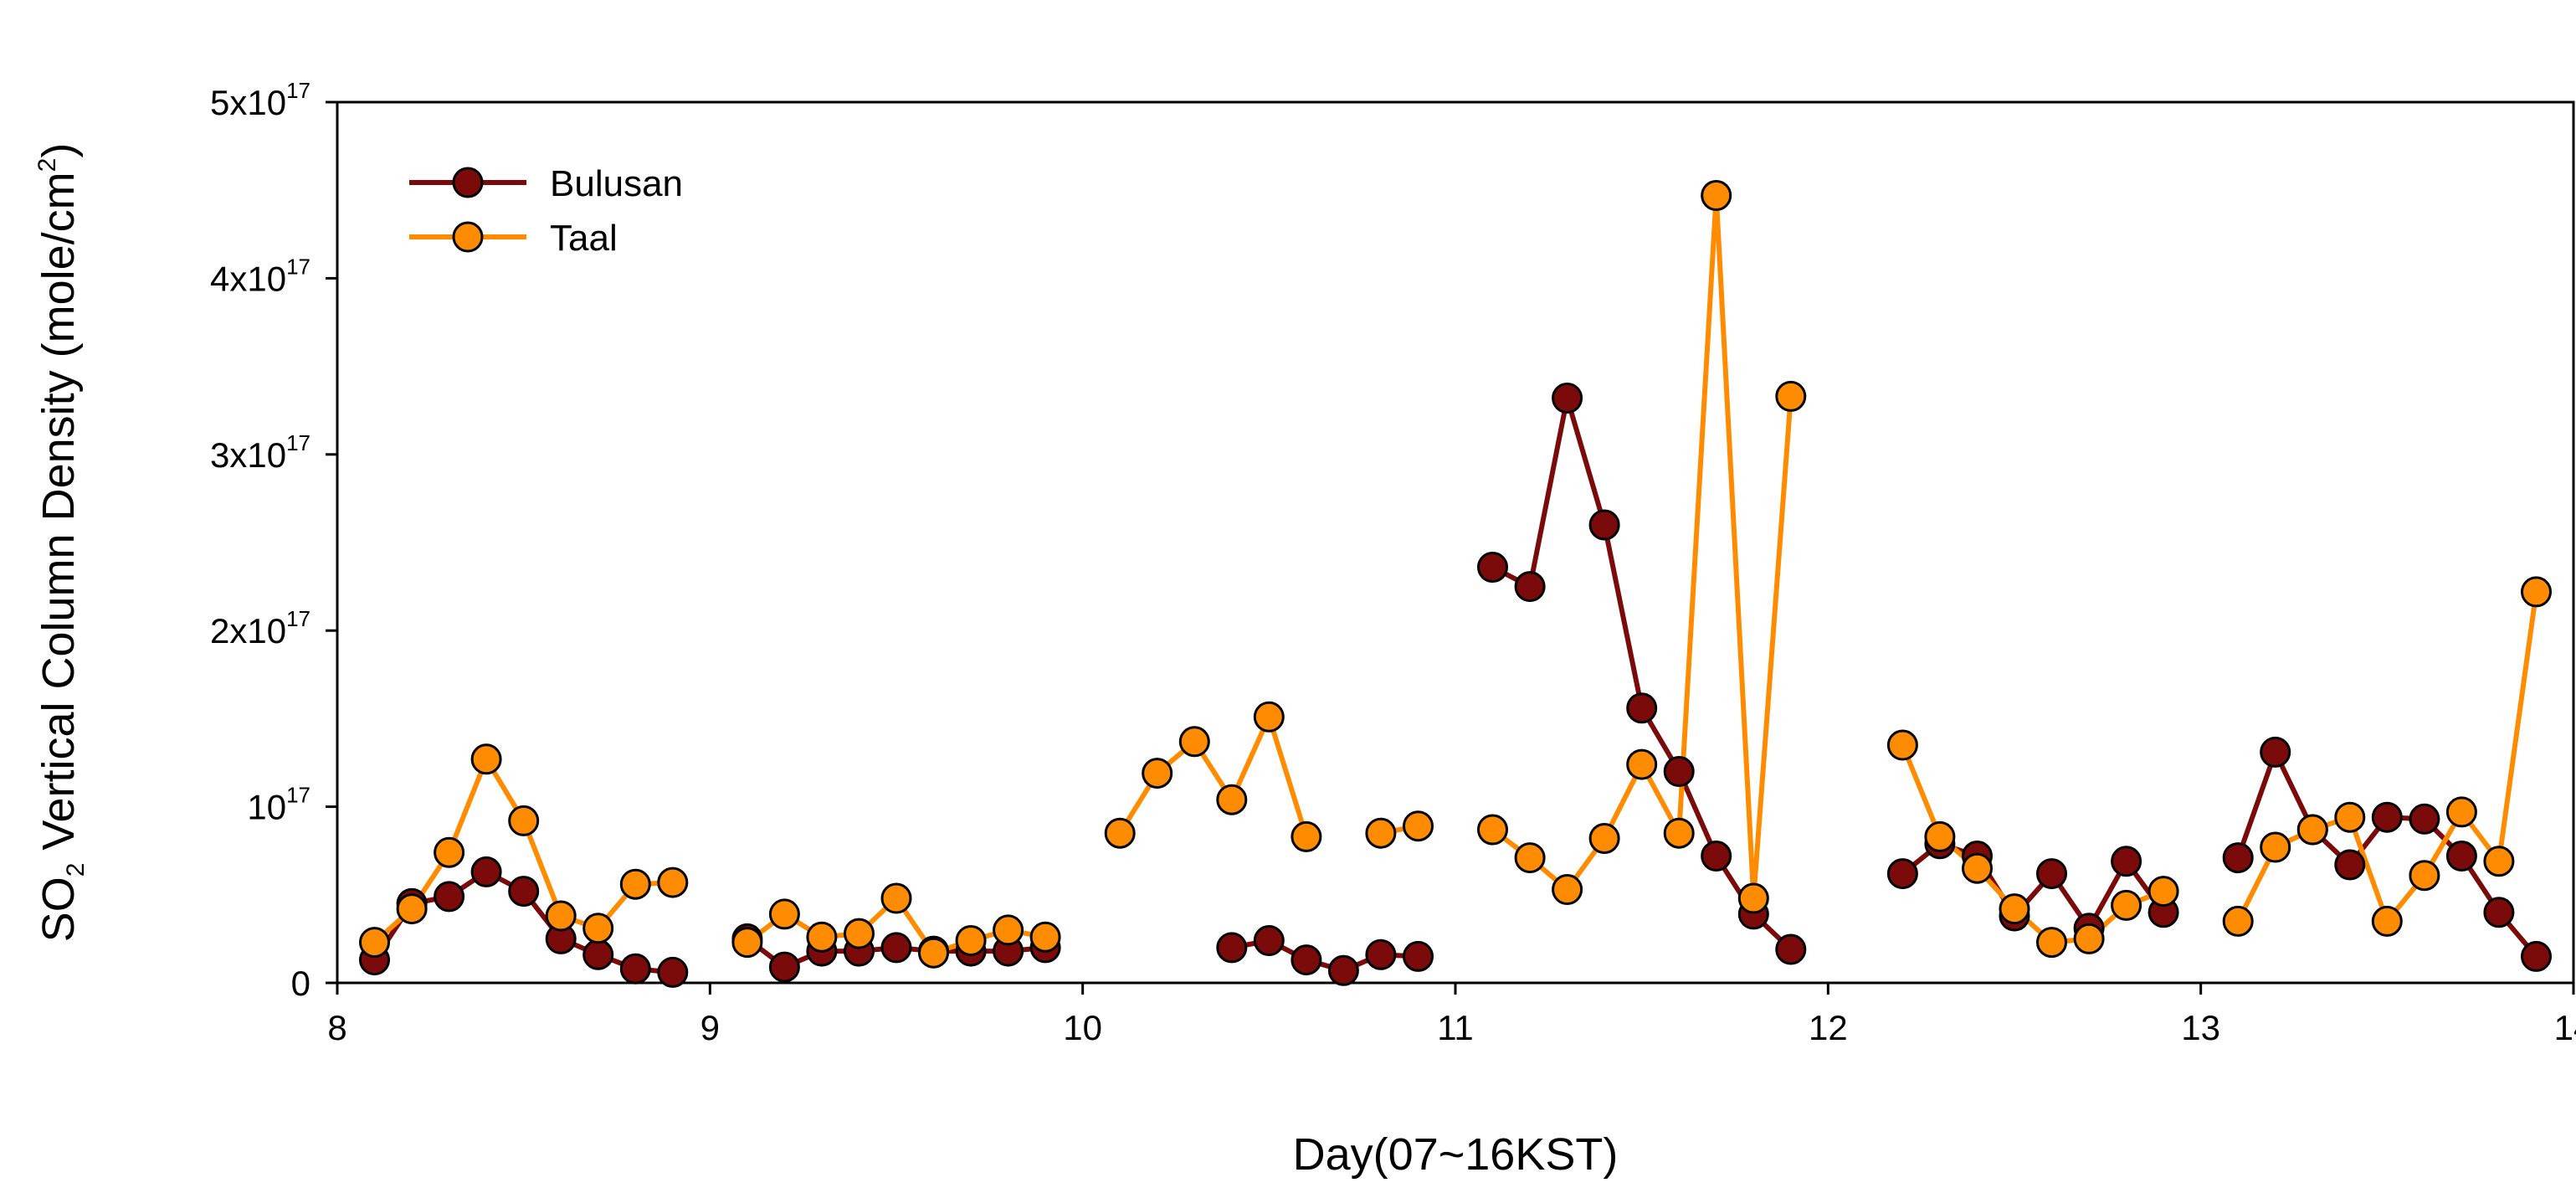 This screenshot has width=2576, height=1193. What do you see at coordinates (546, 211) in the screenshot?
I see `legend: Bulusan Taal` at bounding box center [546, 211].